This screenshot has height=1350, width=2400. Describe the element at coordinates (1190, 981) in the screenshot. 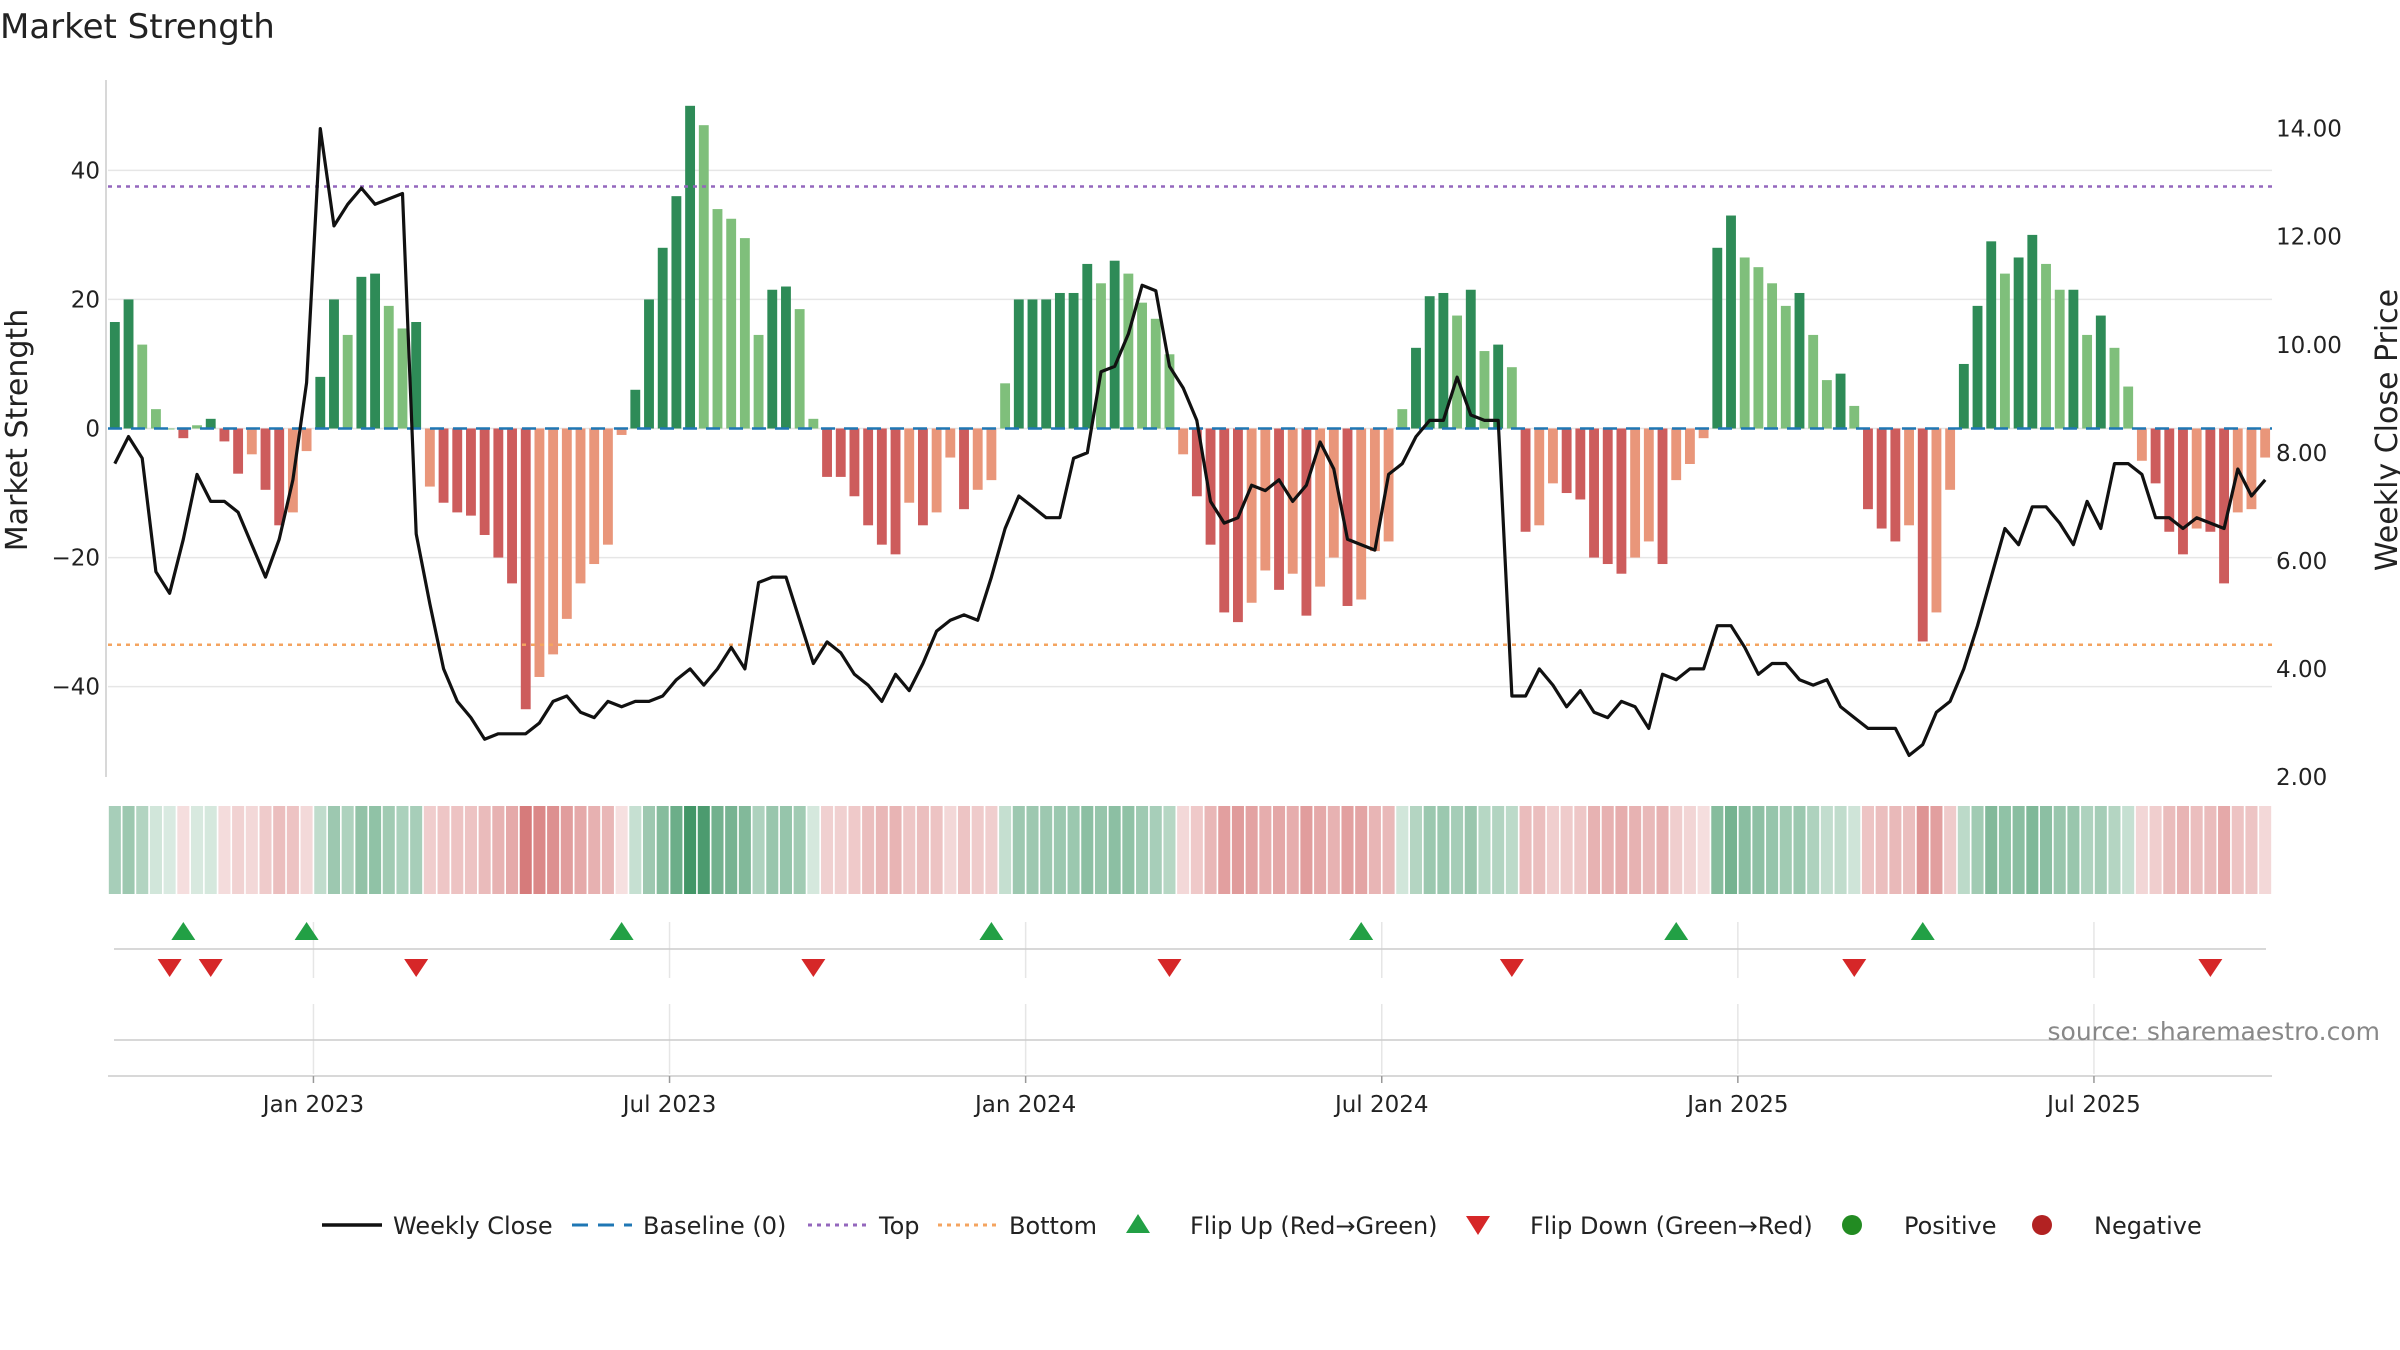

I see `flip-markers` at that location.